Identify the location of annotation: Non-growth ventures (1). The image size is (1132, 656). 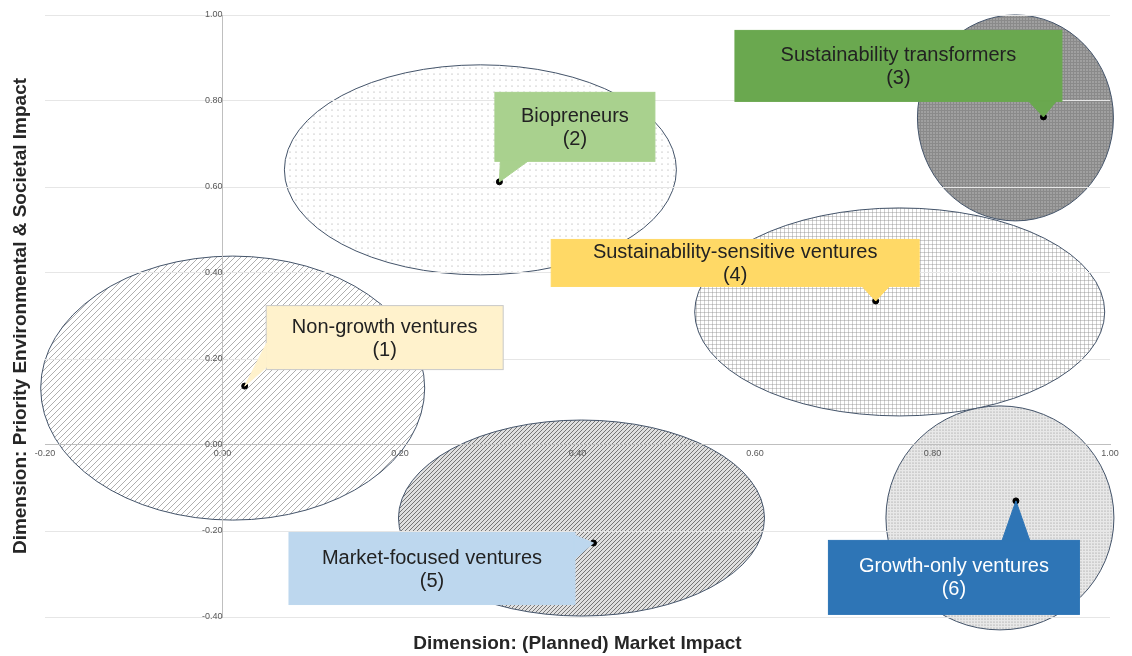
(384, 338).